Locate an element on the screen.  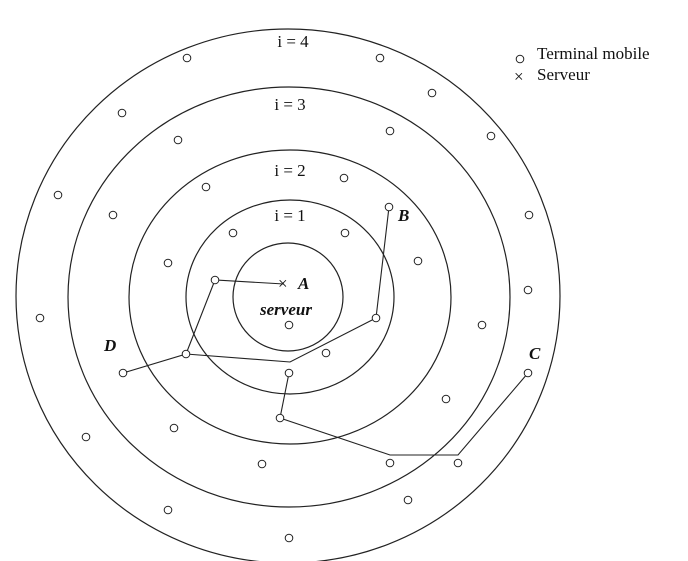
legend-label: Serveur is located at coordinates (563, 74).